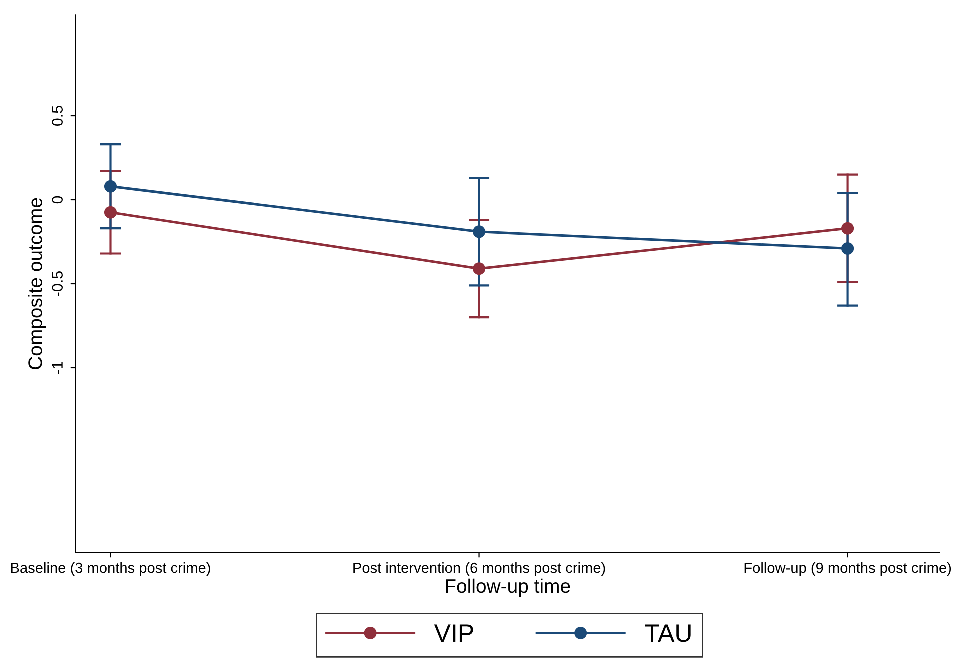  Describe the element at coordinates (57, 116) in the screenshot. I see `y-tick-label: 0.5` at that location.